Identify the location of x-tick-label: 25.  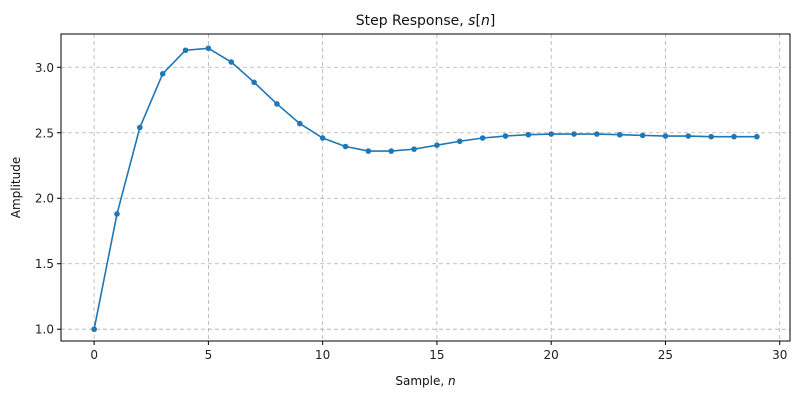
(665, 355).